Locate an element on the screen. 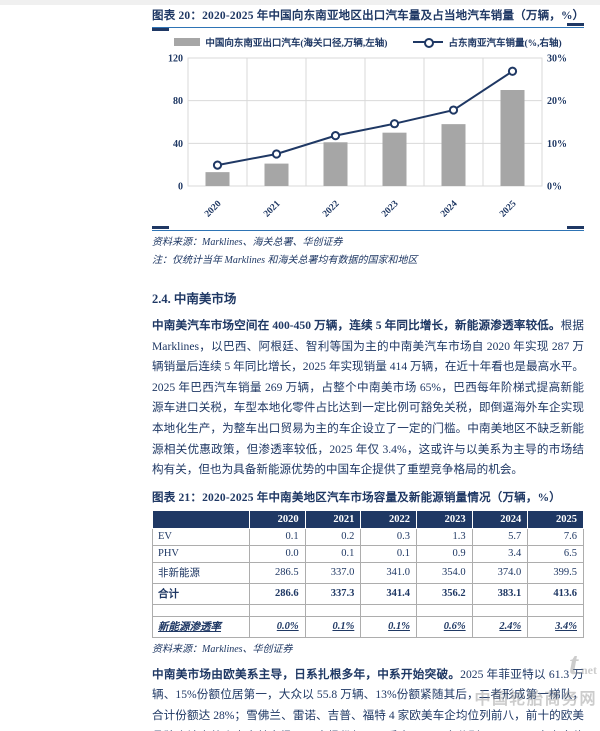 The width and height of the screenshot is (600, 731). chart-legend: 中国向东南亚出口汽车(海关口径,万辆,左轴) 占东南亚汽车销量(%,右轴) is located at coordinates (368, 42).